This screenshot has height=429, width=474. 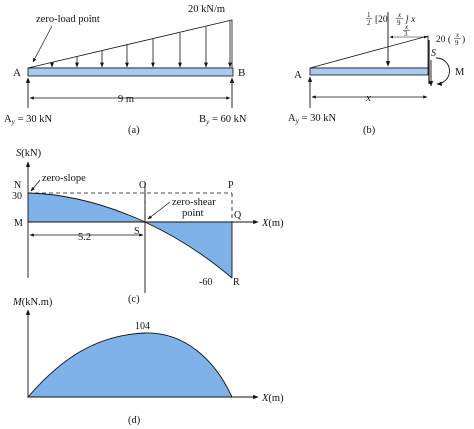 I want to click on shear-x-axis-label: X(m), so click(x=272, y=223).